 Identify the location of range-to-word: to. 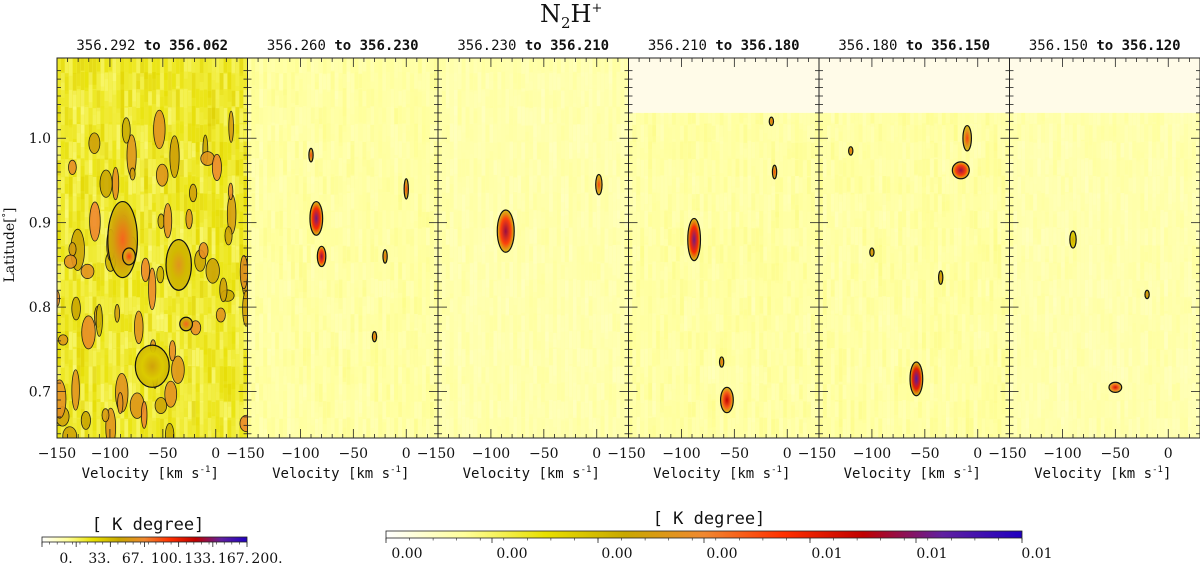
(152, 46).